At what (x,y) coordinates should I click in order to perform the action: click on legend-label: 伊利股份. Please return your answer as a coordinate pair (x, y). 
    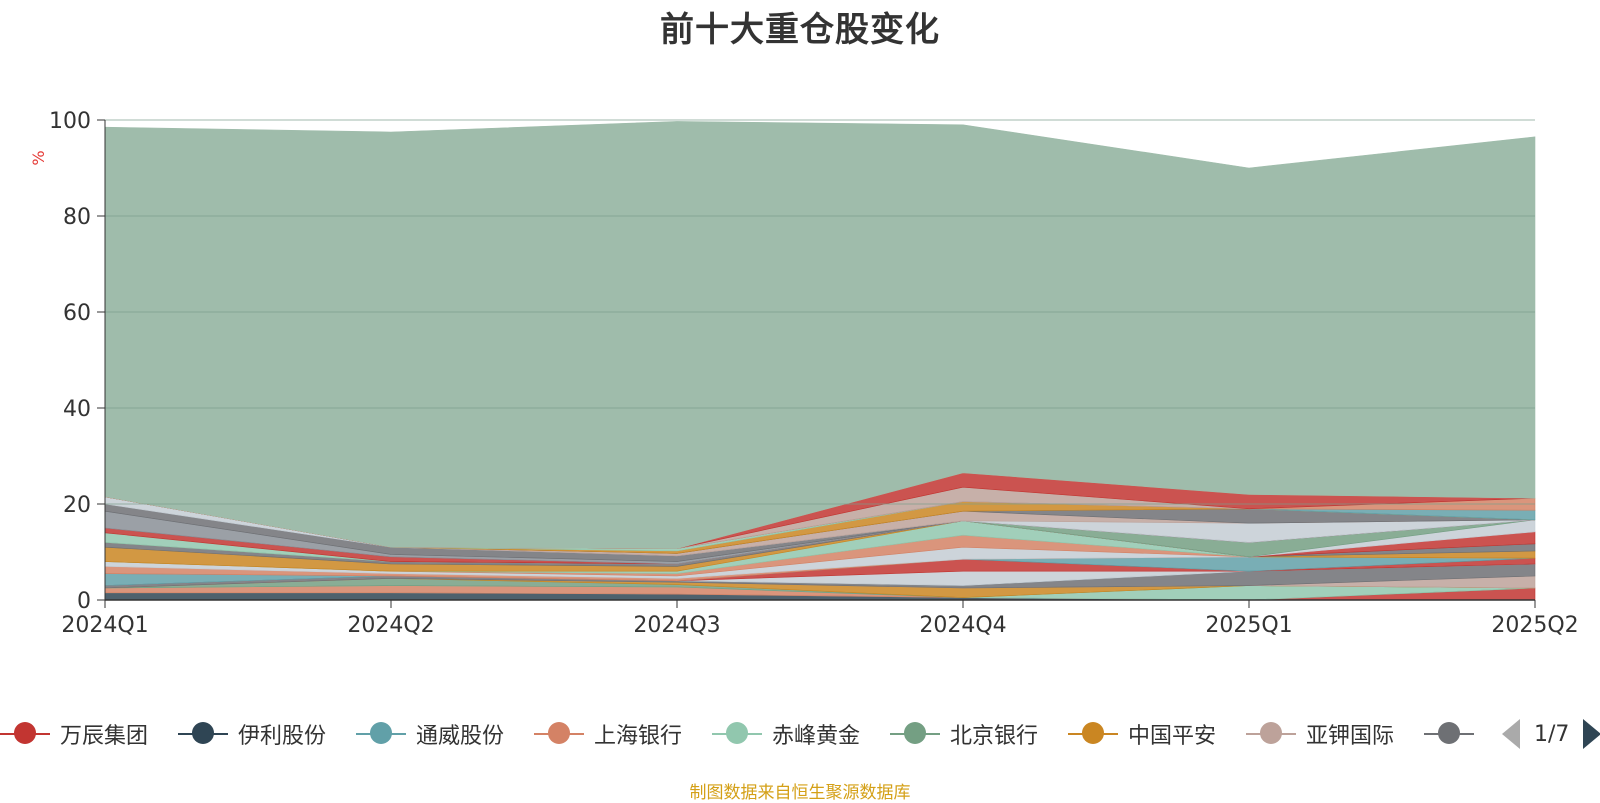
    Looking at the image, I should click on (282, 736).